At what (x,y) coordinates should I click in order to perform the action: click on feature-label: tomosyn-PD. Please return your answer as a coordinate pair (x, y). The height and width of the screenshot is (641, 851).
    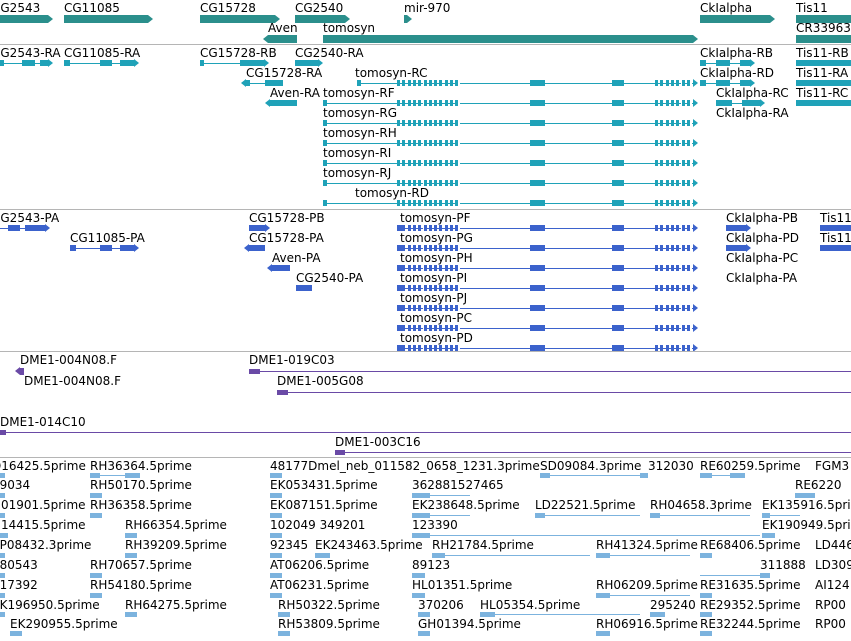
    Looking at the image, I should click on (436, 338).